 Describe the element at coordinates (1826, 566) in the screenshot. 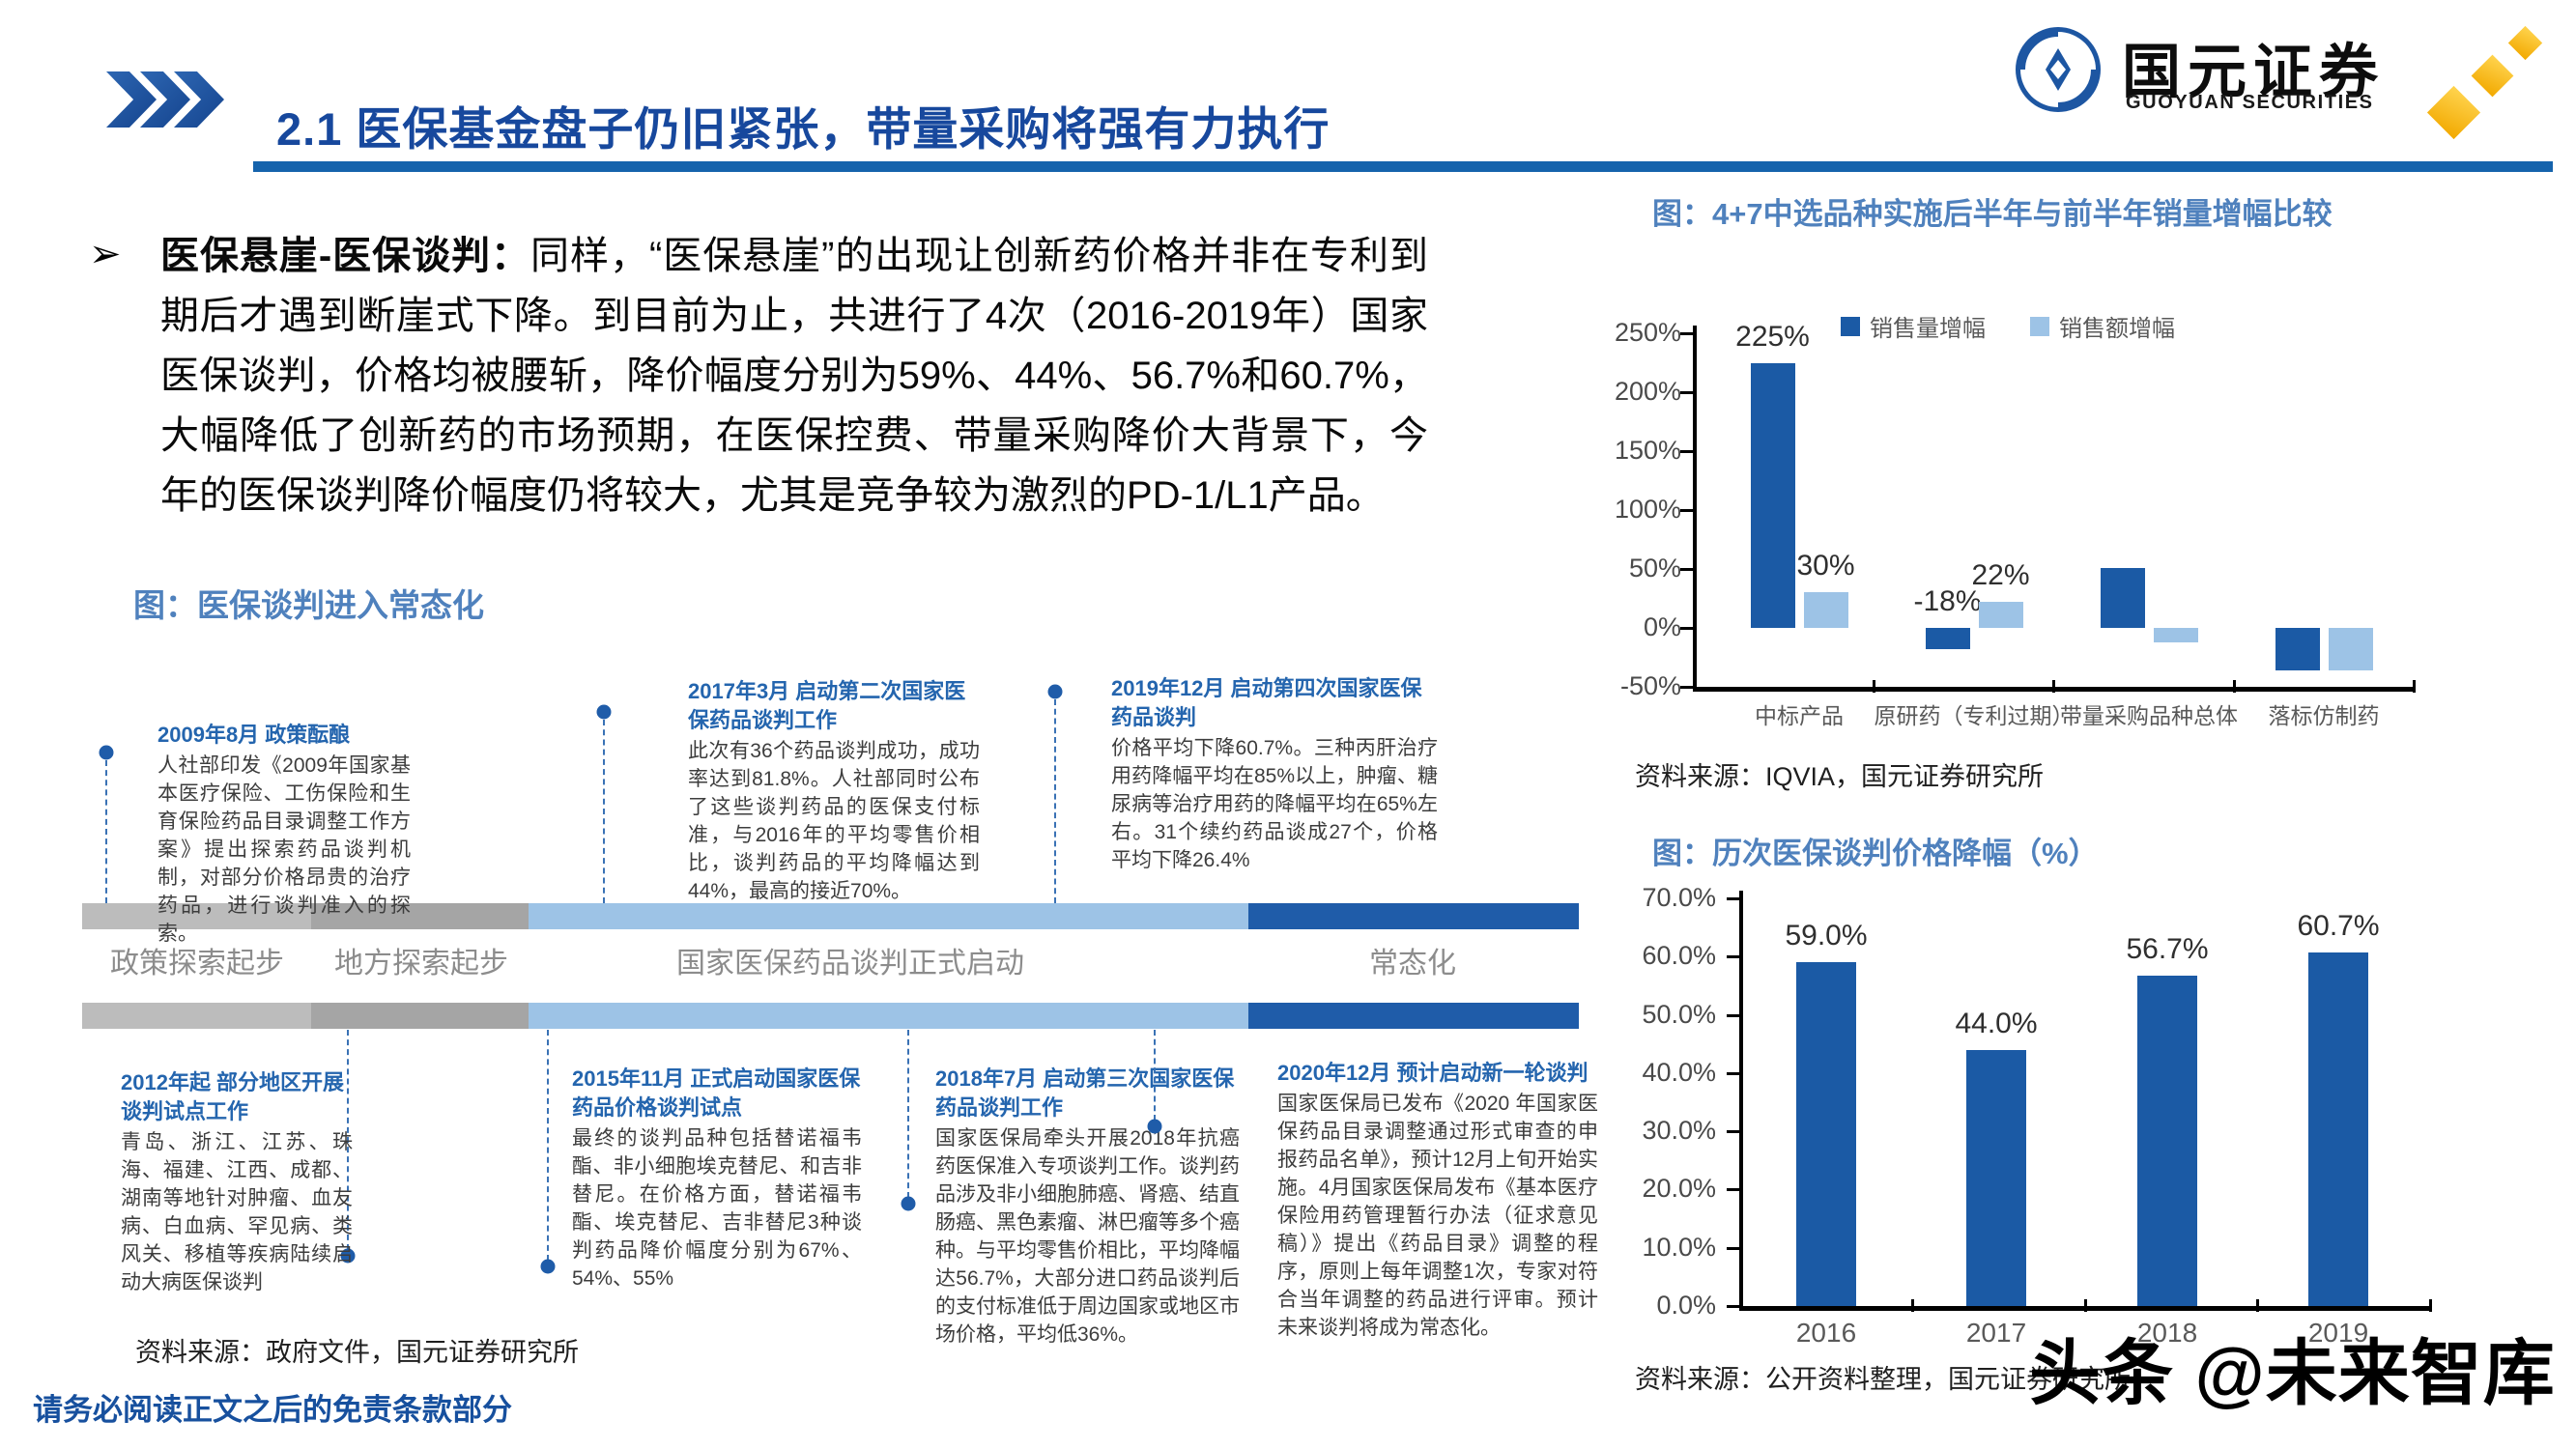

I see `bar-value-label: 30%` at that location.